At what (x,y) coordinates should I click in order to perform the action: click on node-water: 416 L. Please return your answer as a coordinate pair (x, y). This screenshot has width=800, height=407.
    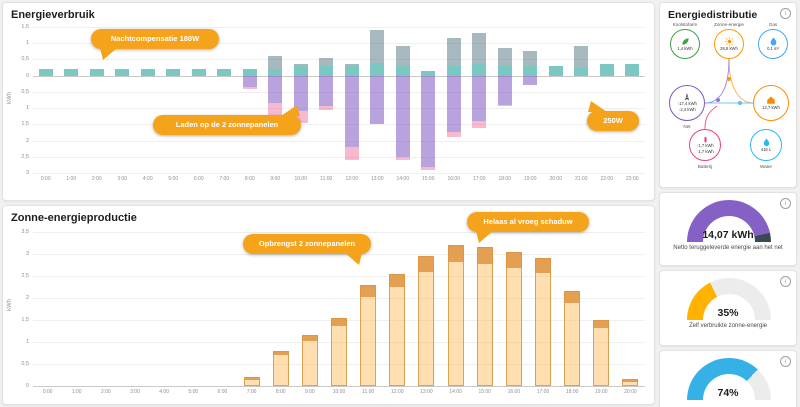
    Looking at the image, I should click on (766, 145).